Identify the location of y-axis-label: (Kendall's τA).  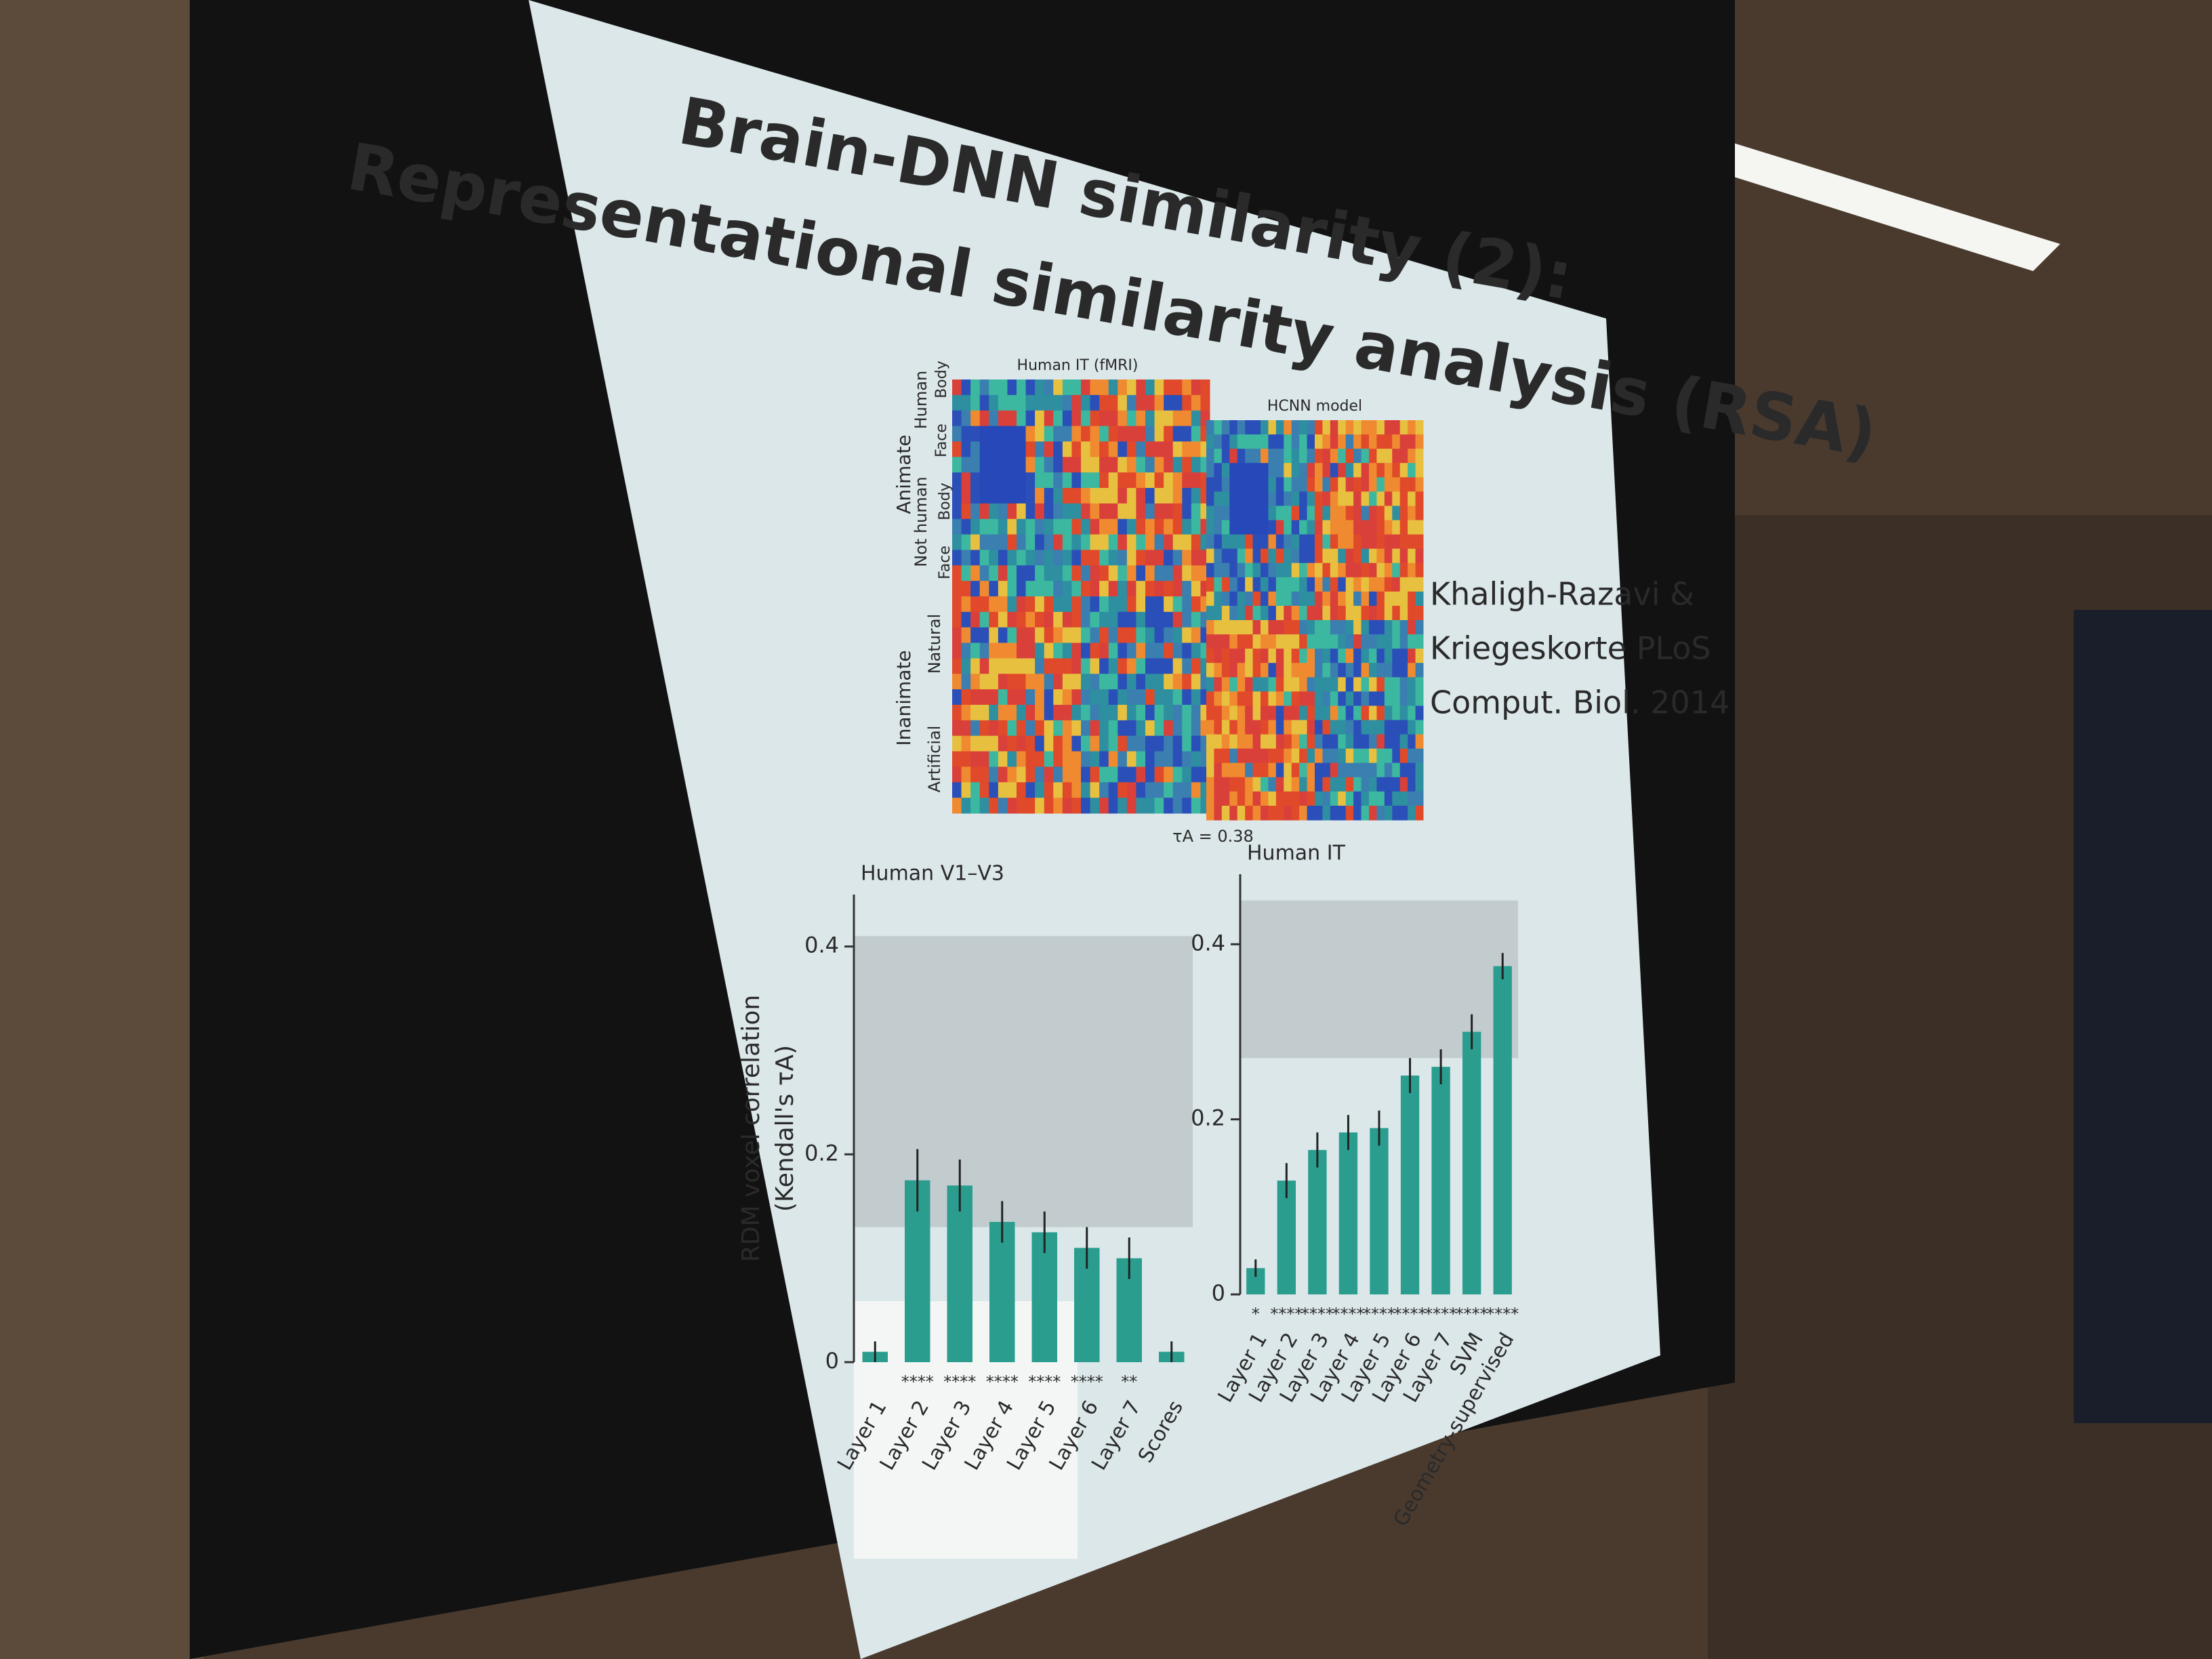
(785, 1129).